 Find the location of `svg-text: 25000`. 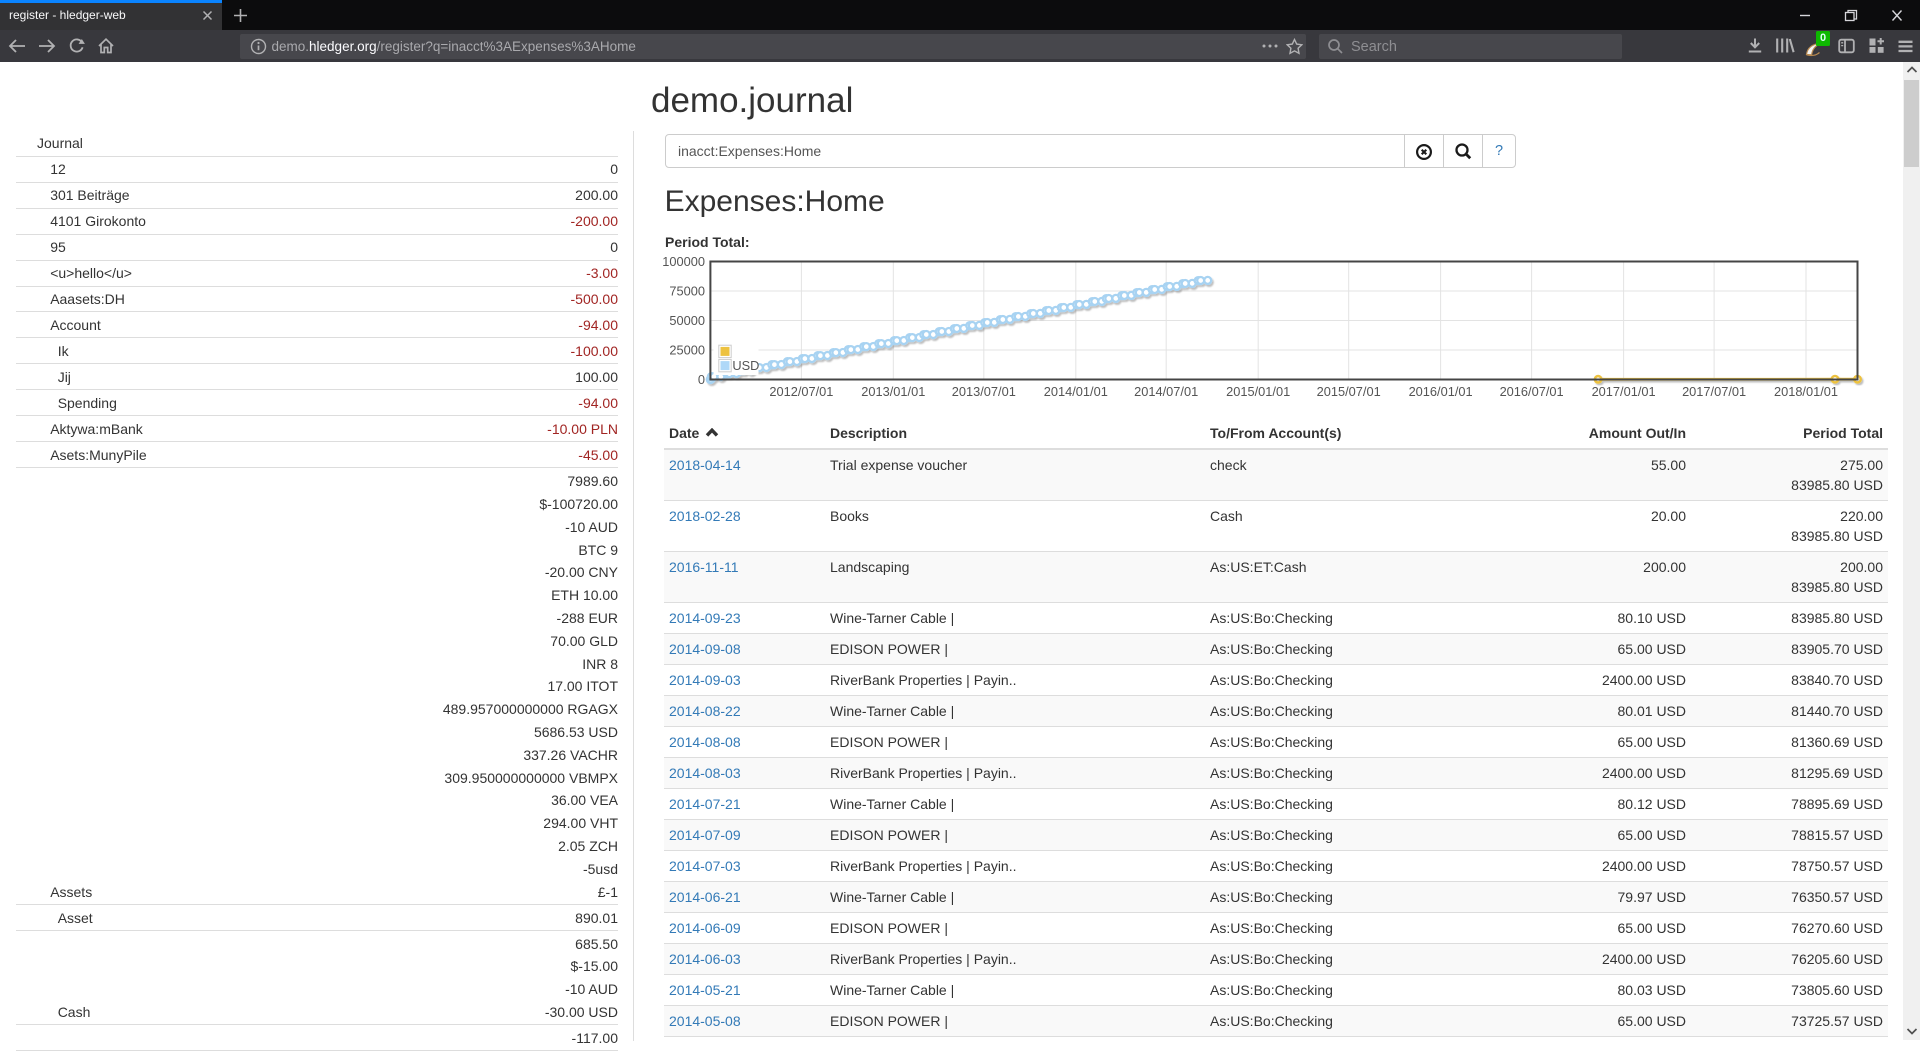

svg-text: 25000 is located at coordinates (687, 350).